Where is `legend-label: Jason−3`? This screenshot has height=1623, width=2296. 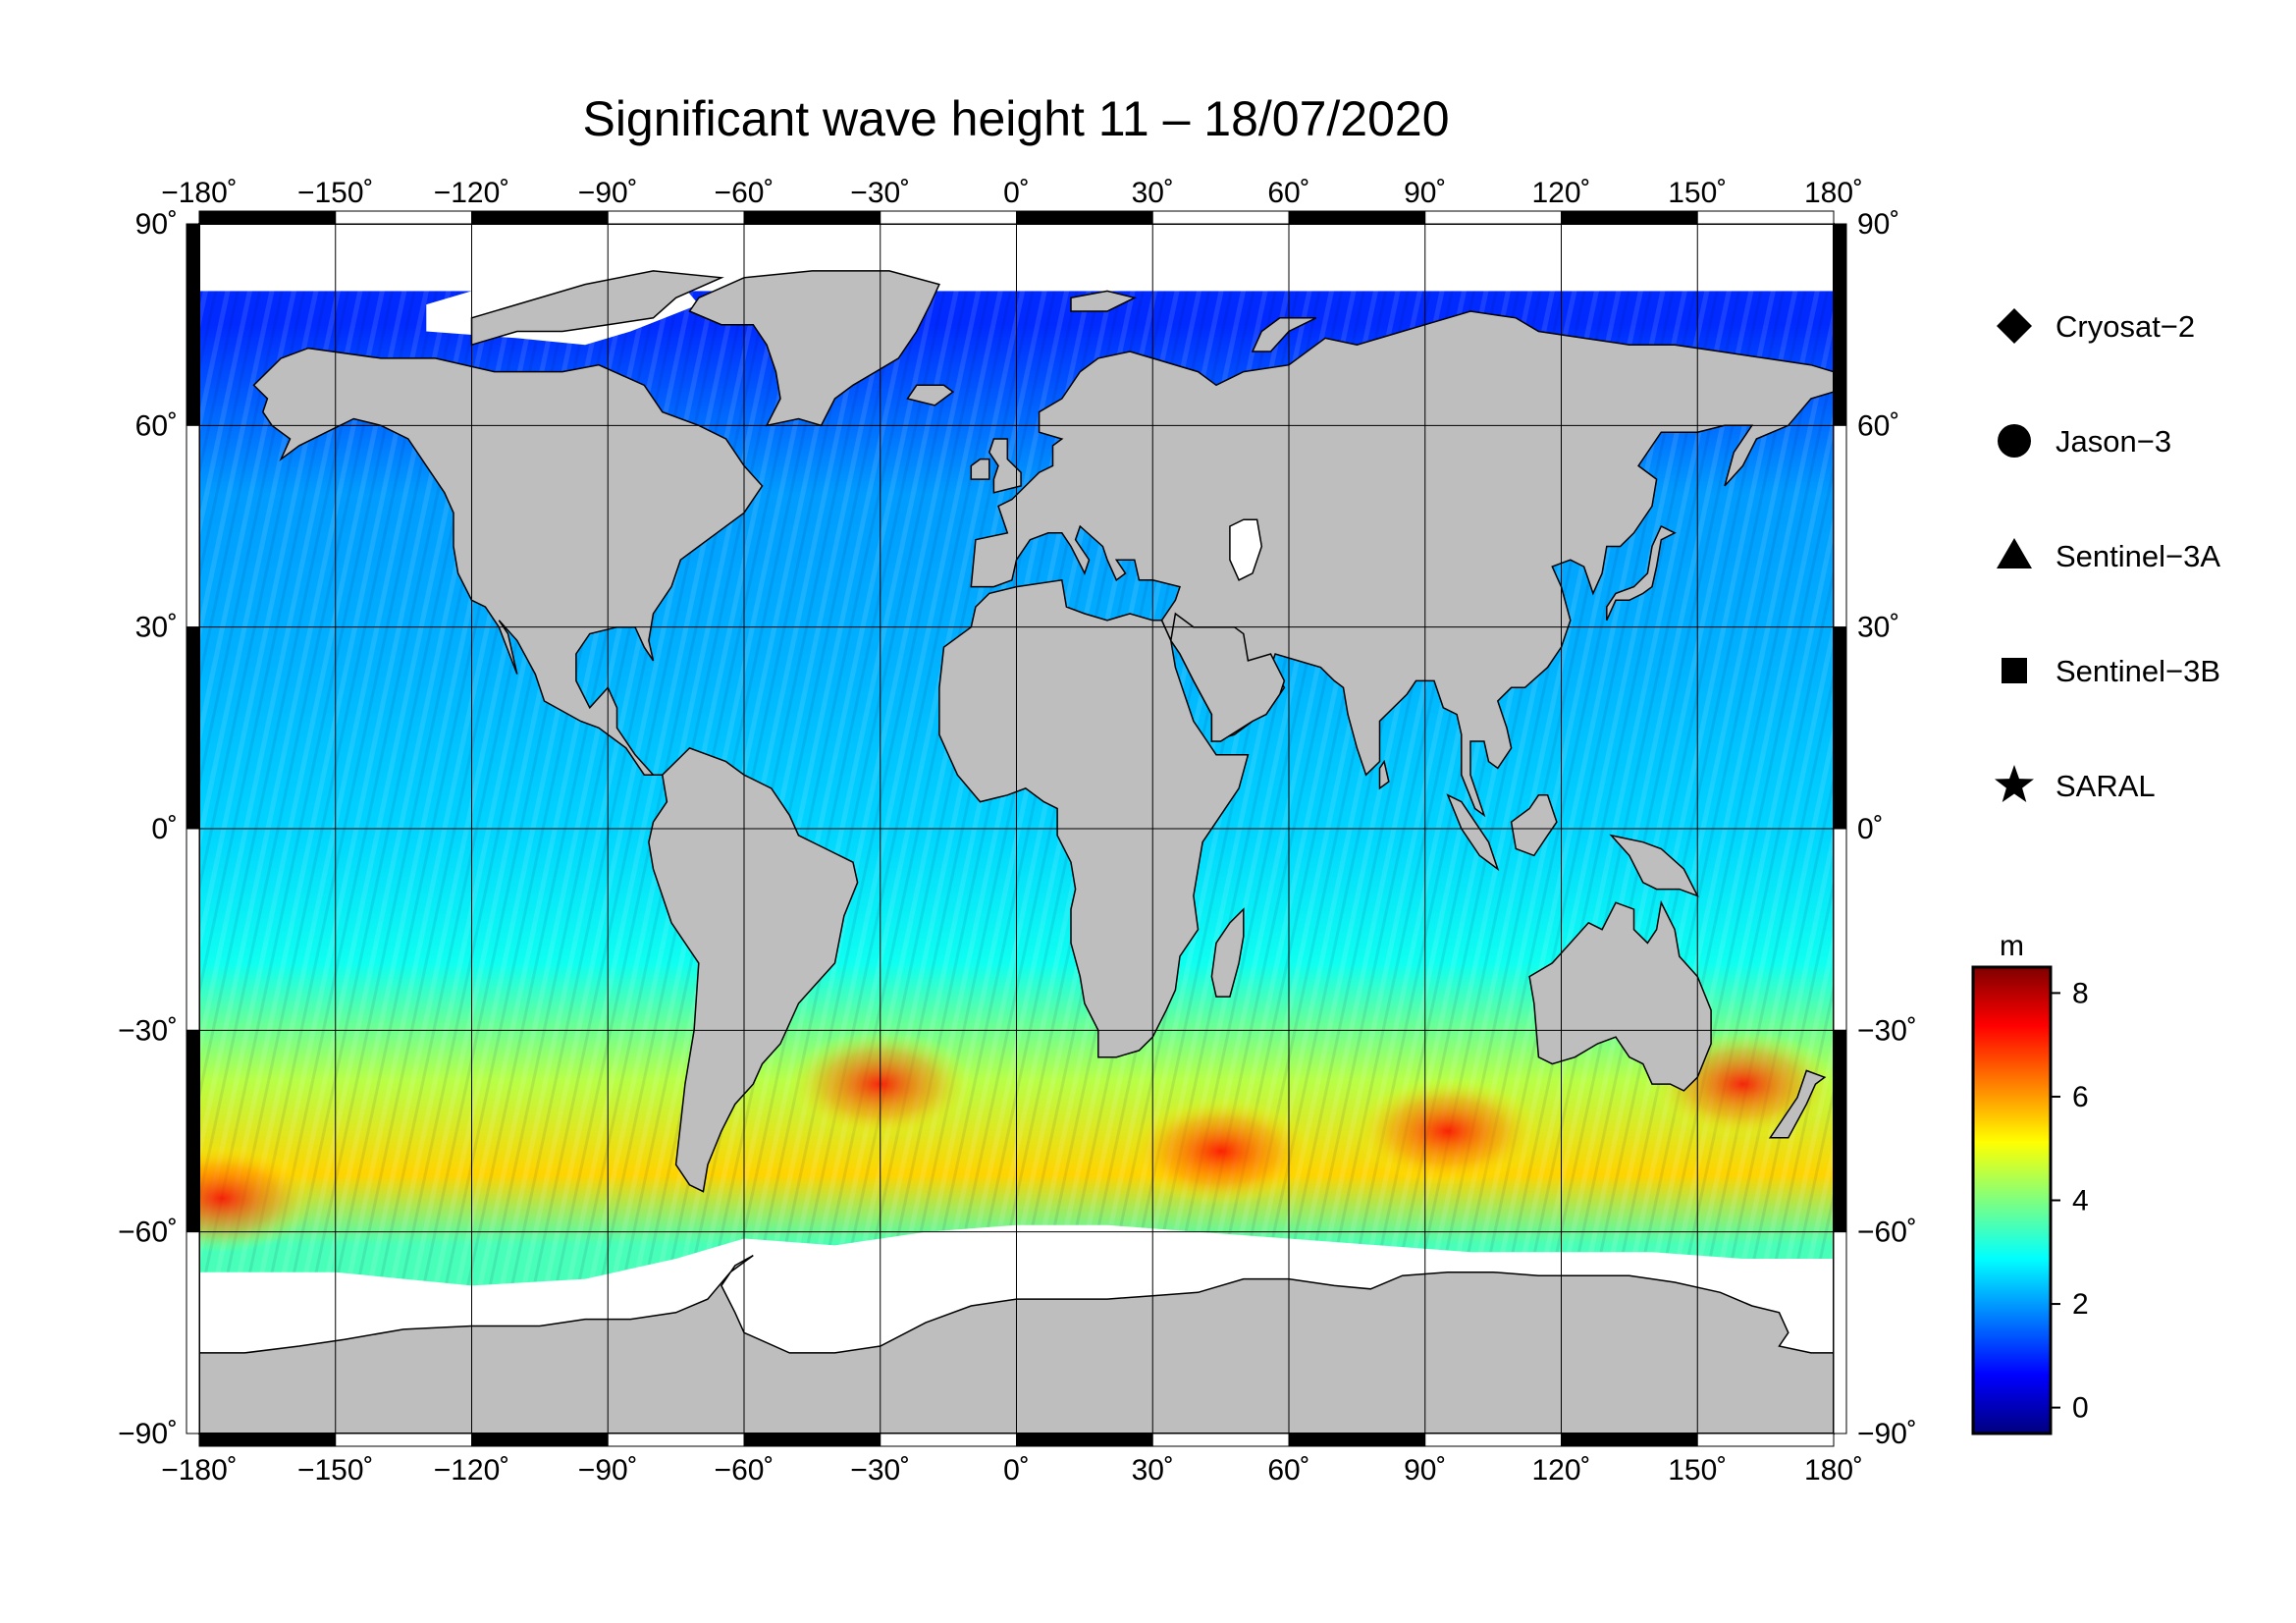
legend-label: Jason−3 is located at coordinates (2113, 441).